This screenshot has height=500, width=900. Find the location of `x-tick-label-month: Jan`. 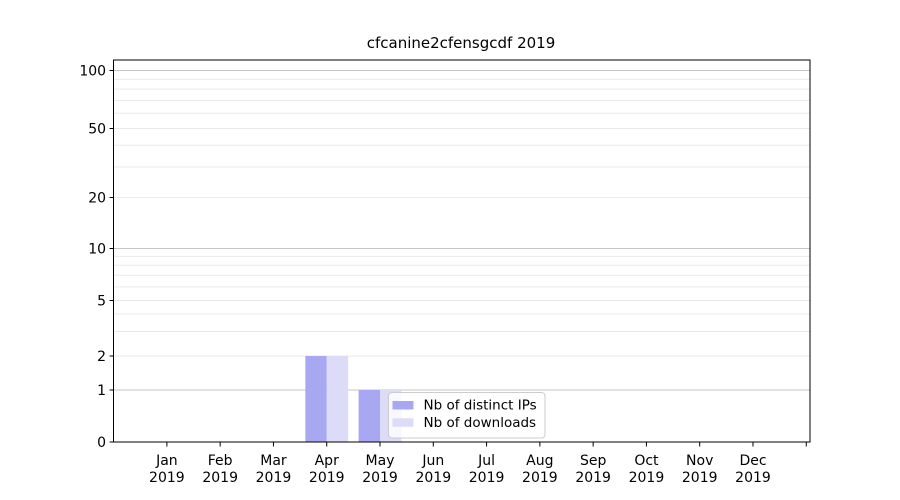

x-tick-label-month: Jan is located at coordinates (166, 461).